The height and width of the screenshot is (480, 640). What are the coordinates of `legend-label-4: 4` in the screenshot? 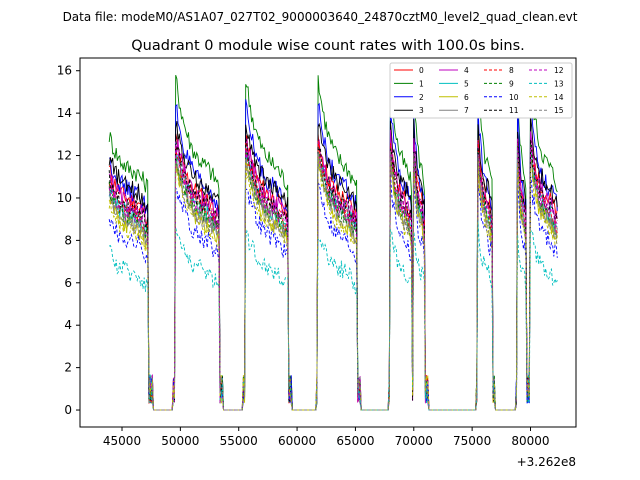 It's located at (466, 70).